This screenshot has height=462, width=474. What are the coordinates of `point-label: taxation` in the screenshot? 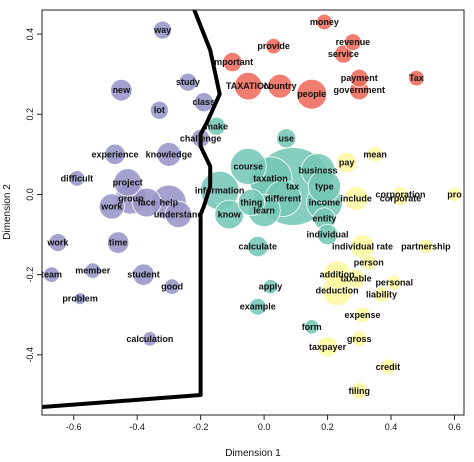 It's located at (270, 178).